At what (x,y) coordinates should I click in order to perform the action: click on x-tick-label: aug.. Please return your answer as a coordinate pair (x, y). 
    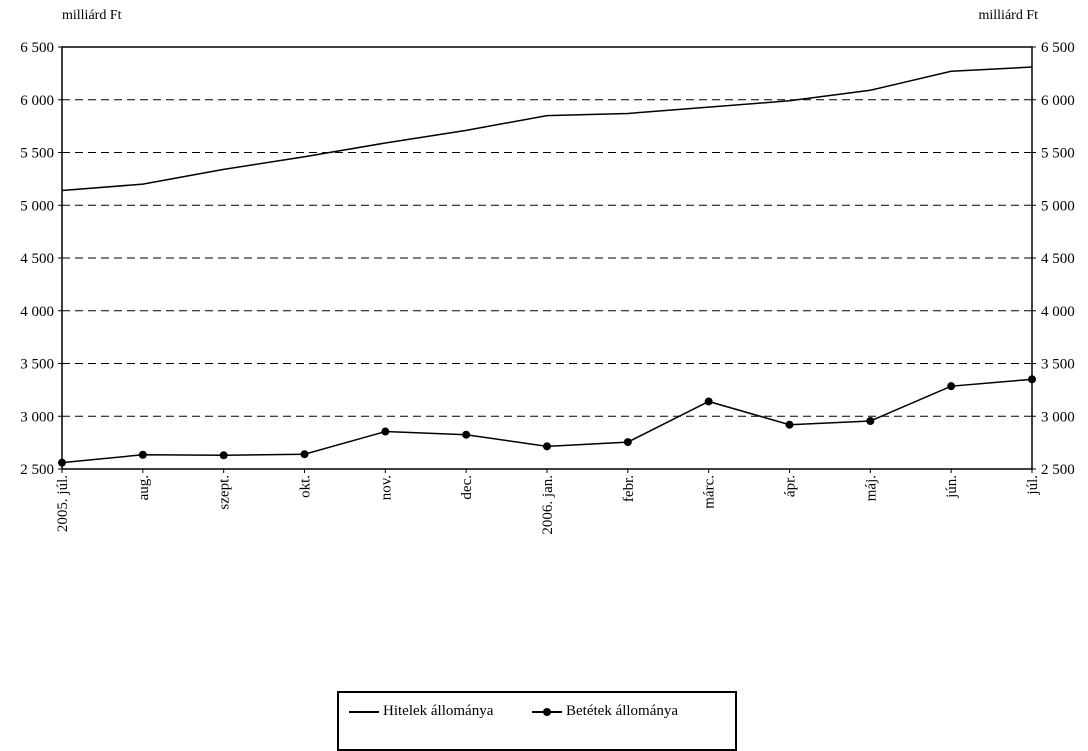
    Looking at the image, I should click on (144, 487).